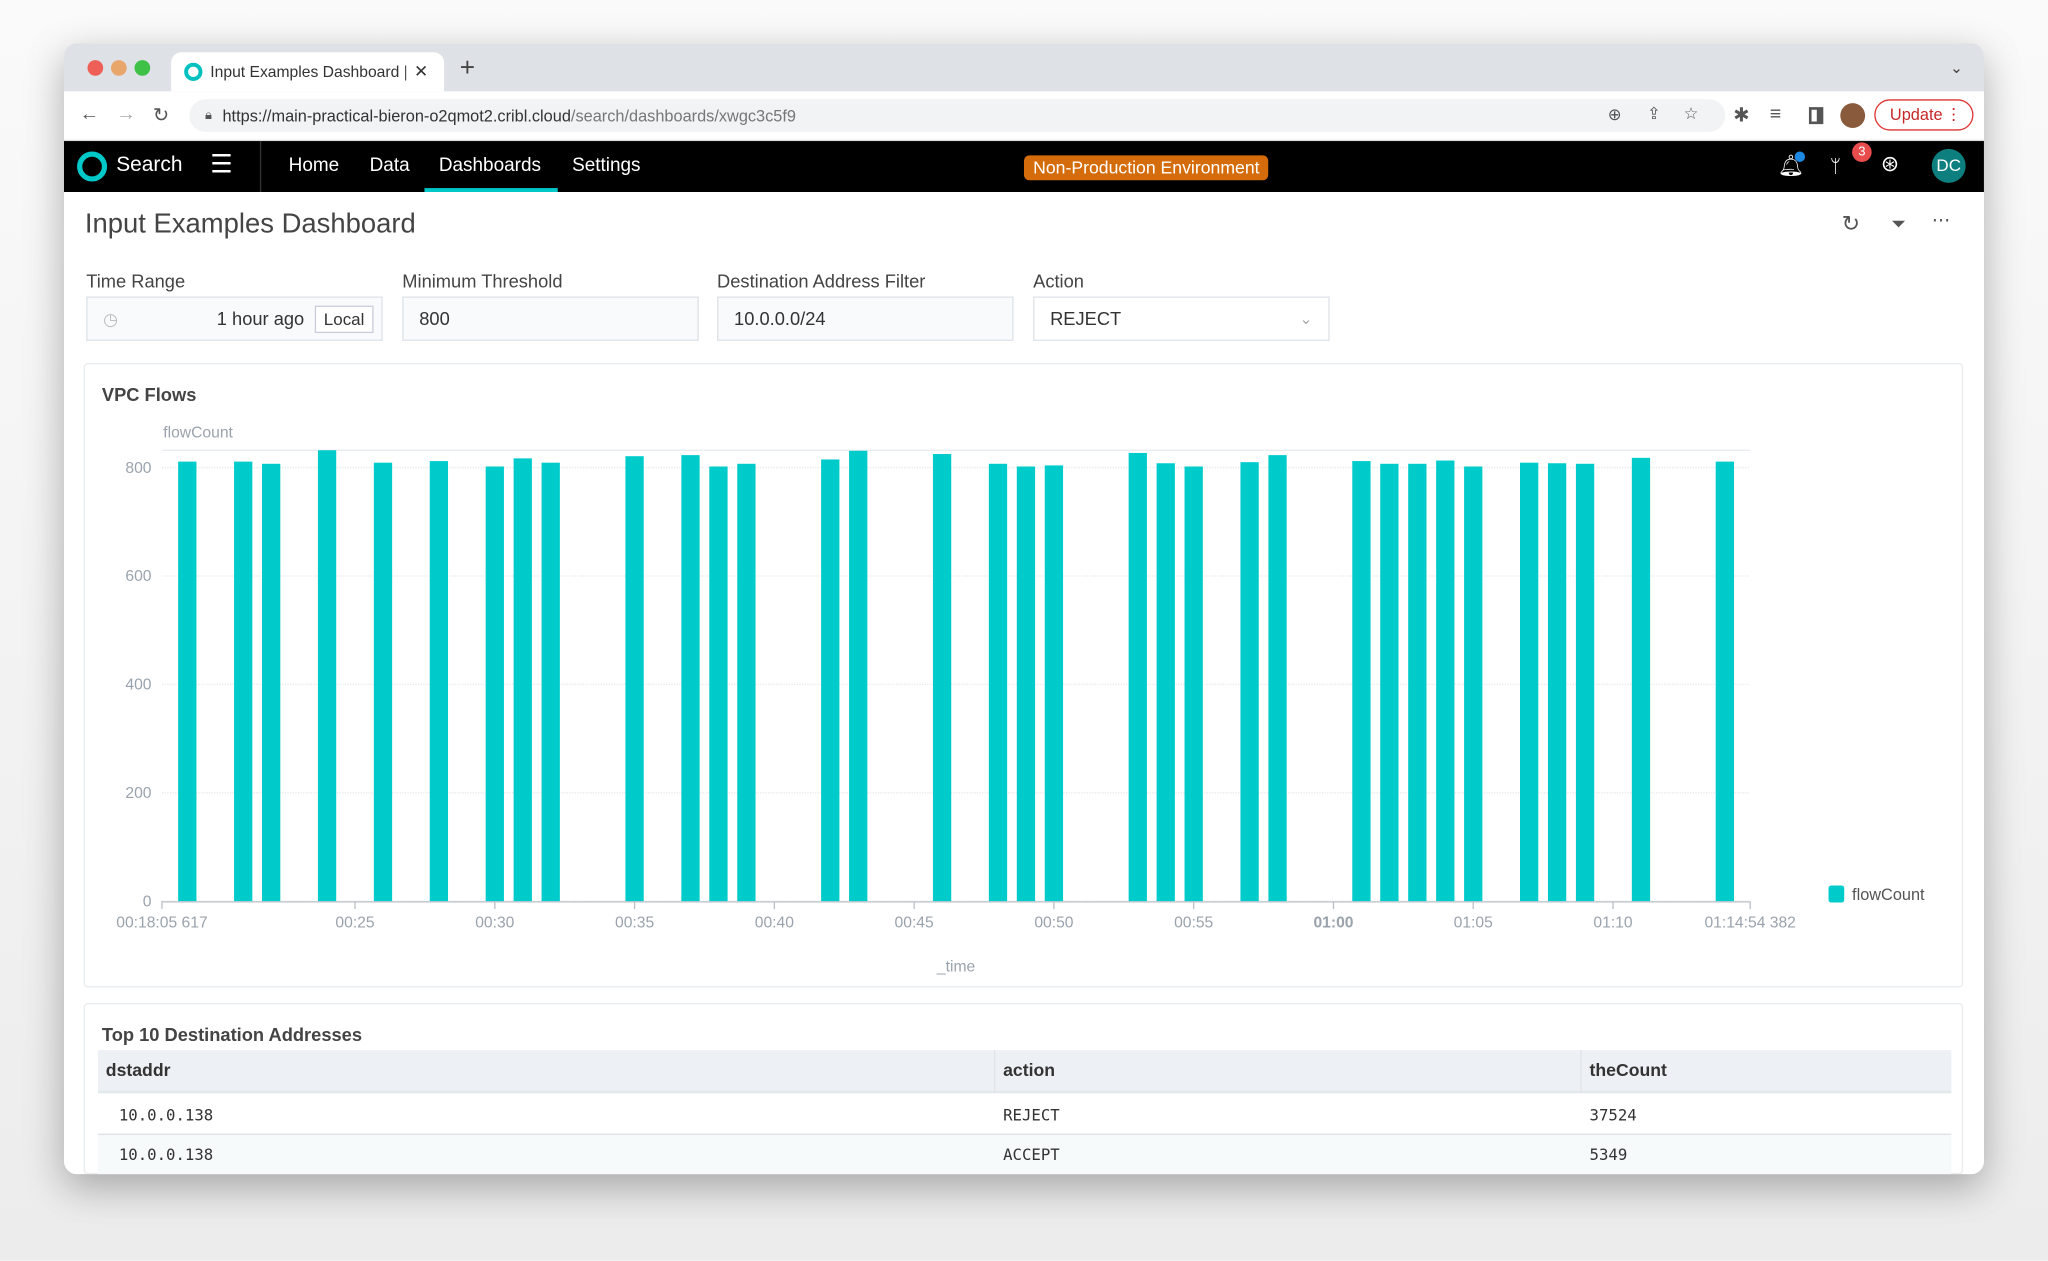 Image resolution: width=2048 pixels, height=1261 pixels. Describe the element at coordinates (193, 71) in the screenshot. I see `cribl-favicon-icon` at that location.